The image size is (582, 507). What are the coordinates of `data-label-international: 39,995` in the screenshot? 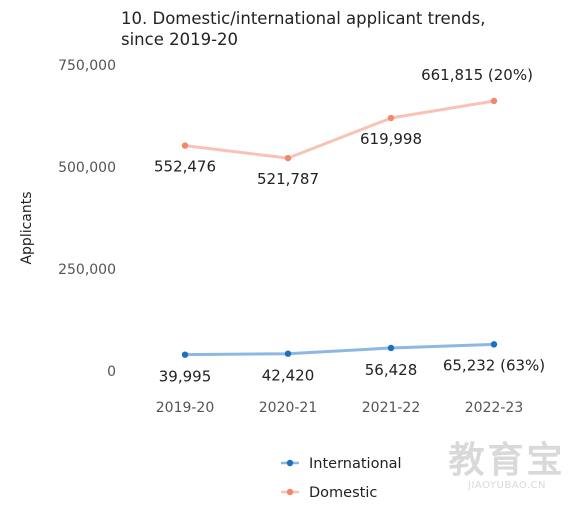 It's located at (185, 377).